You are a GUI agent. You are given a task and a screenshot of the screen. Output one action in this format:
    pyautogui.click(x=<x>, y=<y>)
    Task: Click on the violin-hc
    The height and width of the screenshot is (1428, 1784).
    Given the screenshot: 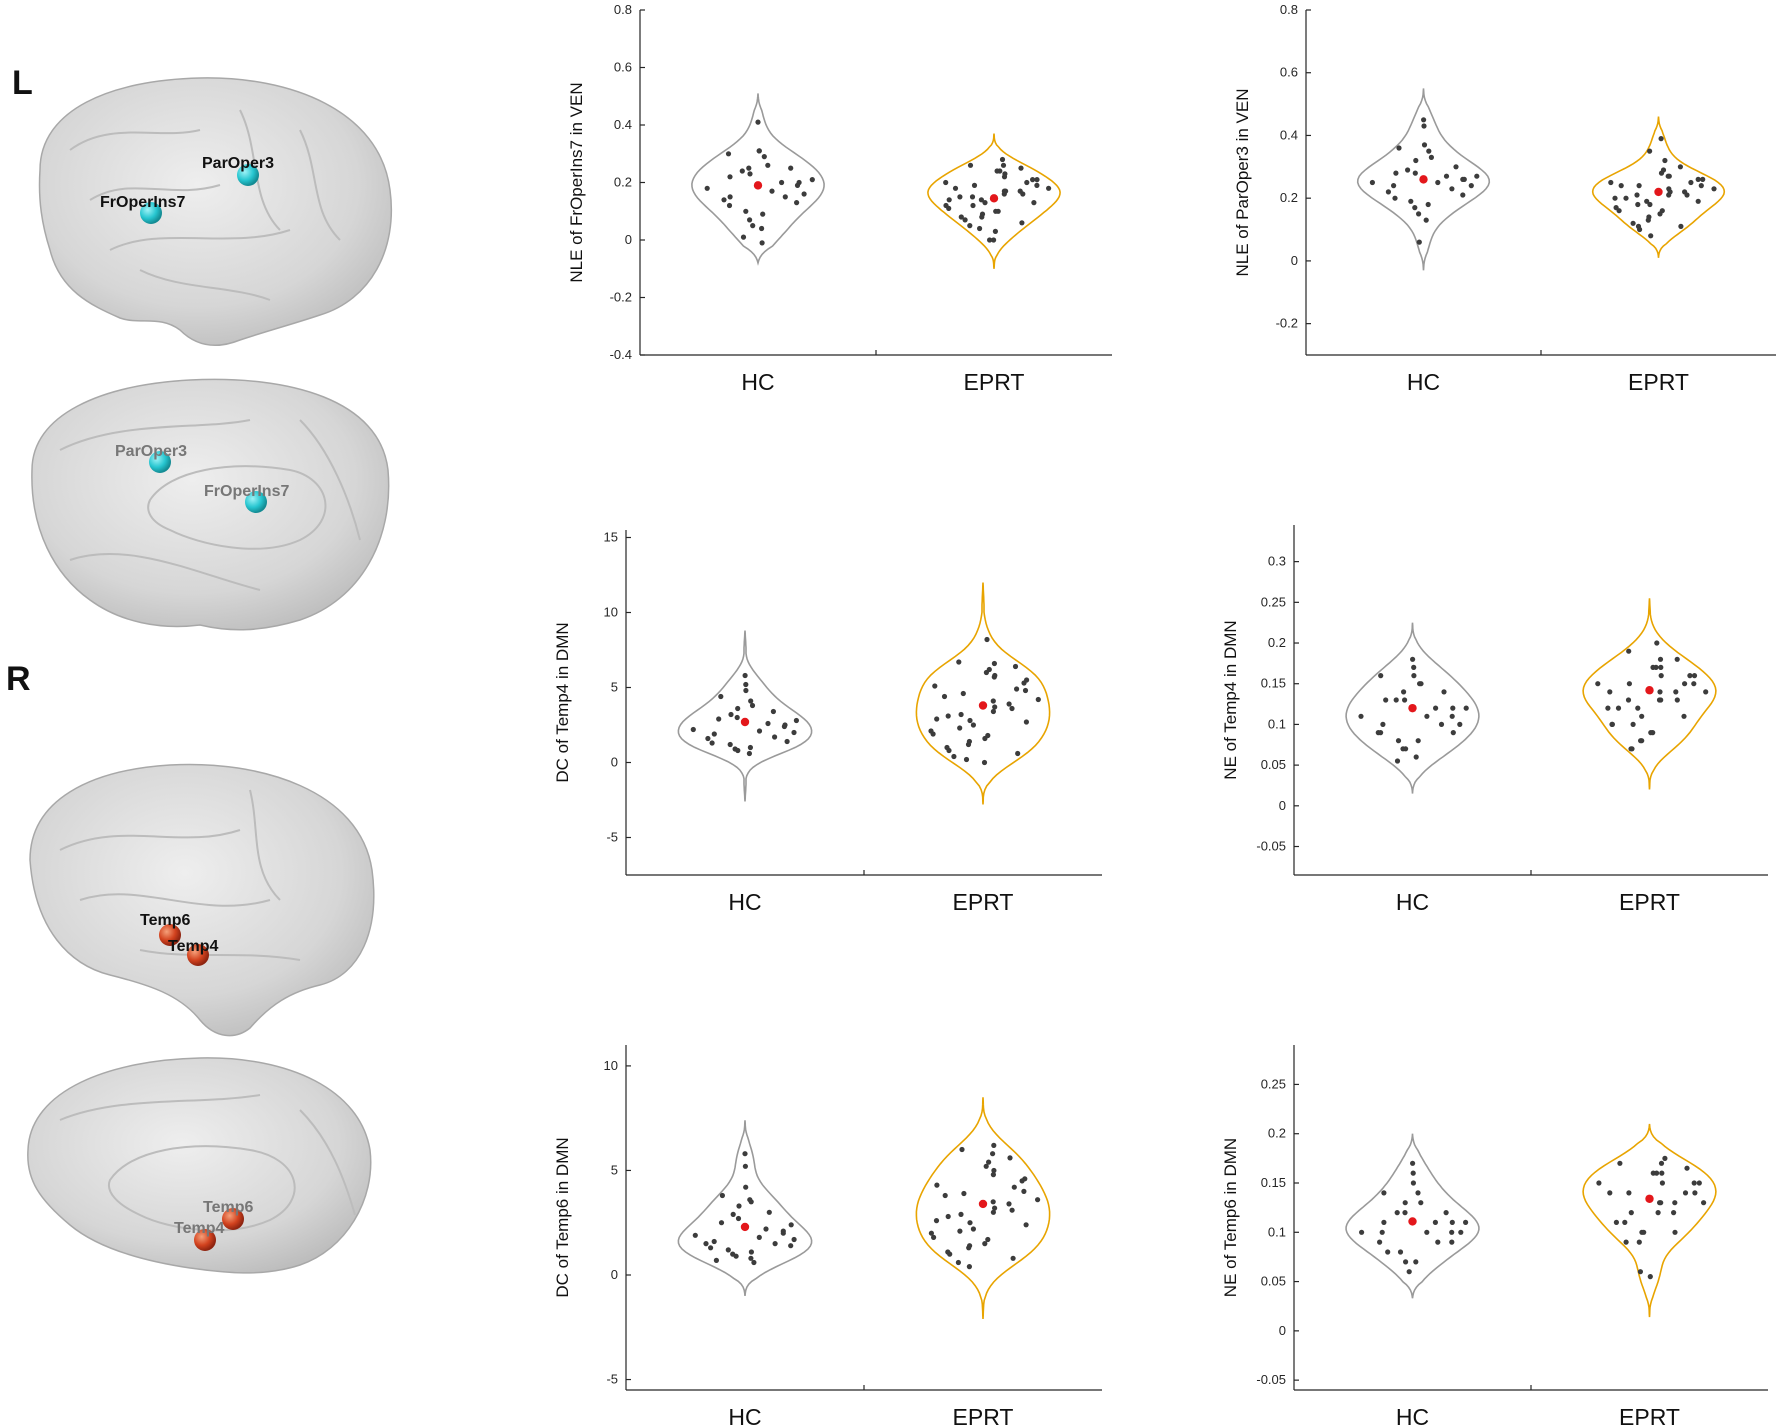 What is the action you would take?
    pyautogui.click(x=1412, y=708)
    